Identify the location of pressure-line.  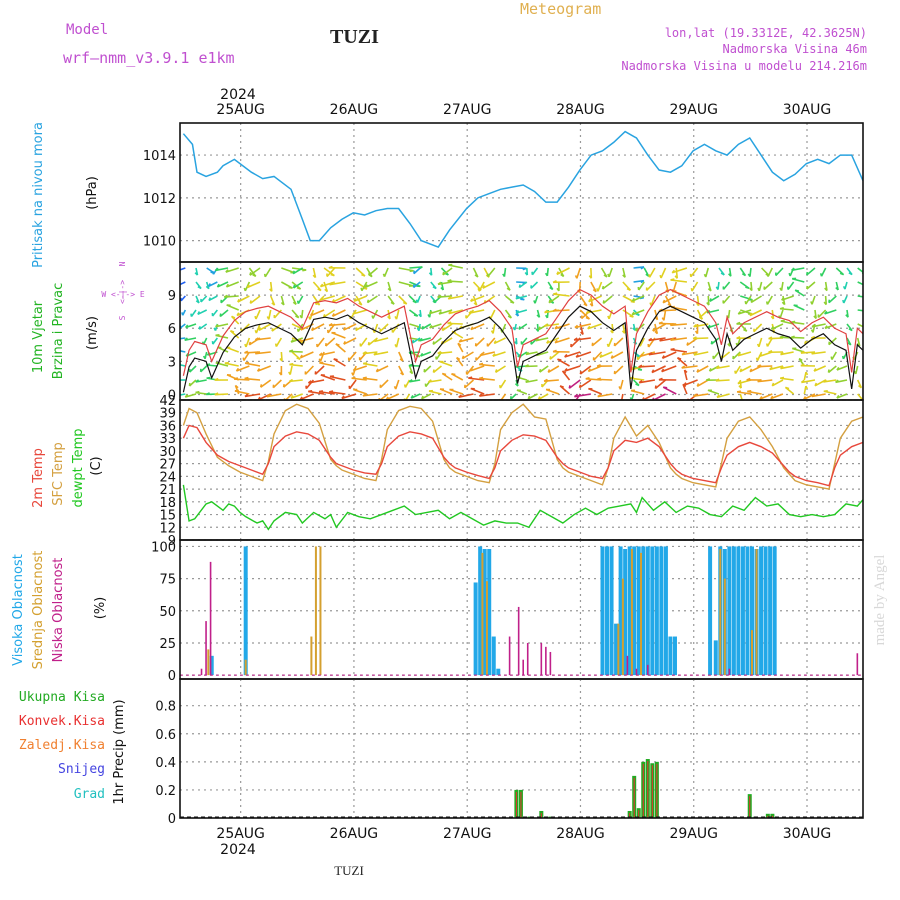
(522, 189).